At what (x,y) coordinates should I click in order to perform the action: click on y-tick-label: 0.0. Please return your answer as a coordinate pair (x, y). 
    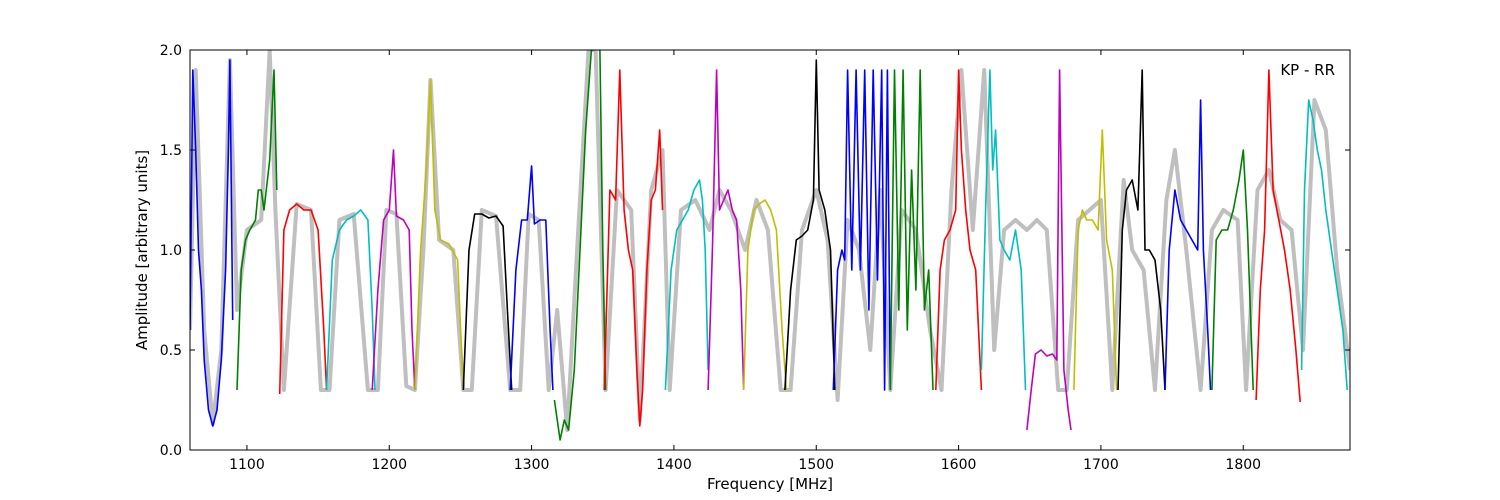
    Looking at the image, I should click on (171, 451).